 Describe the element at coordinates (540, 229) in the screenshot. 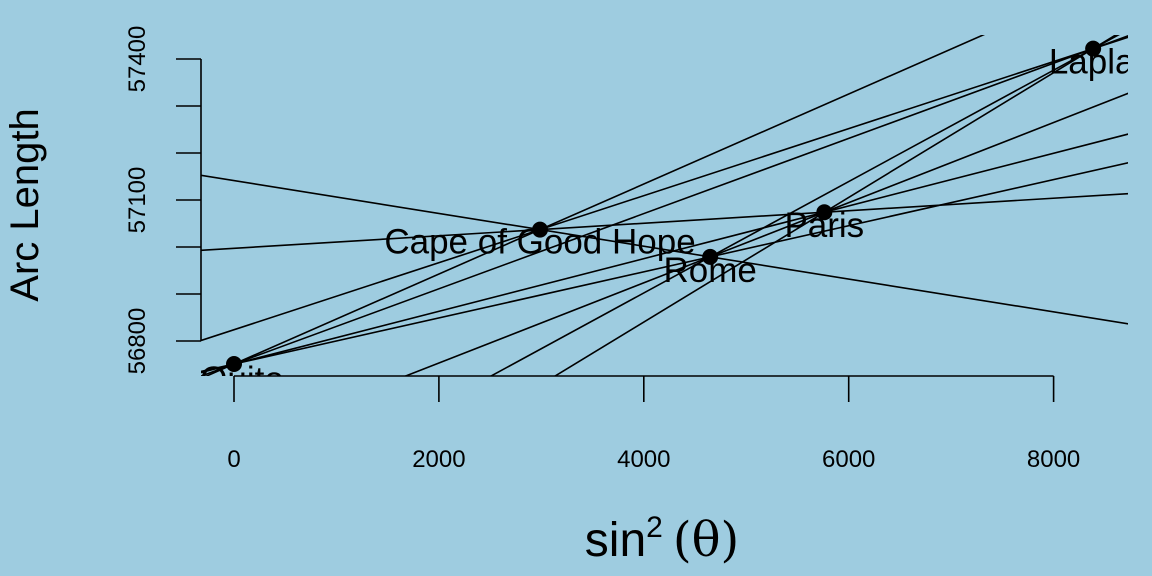

I see `point-cape-of-good-hope` at that location.